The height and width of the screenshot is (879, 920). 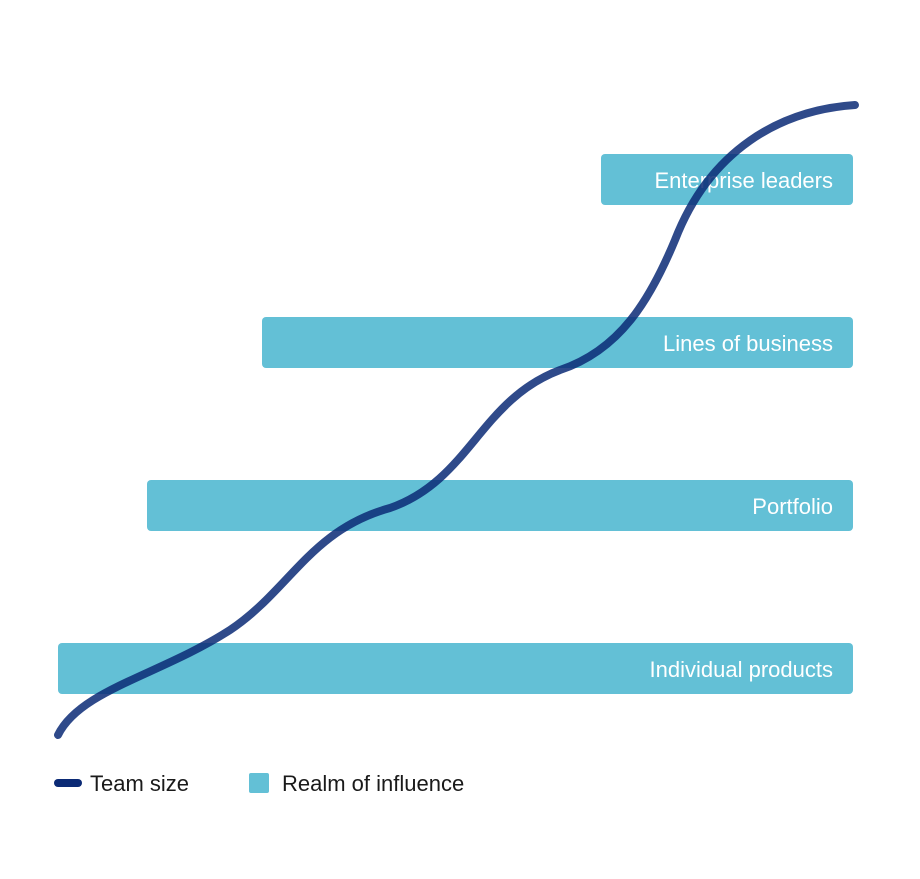 What do you see at coordinates (139, 783) in the screenshot?
I see `legend-team-size-label: Team size` at bounding box center [139, 783].